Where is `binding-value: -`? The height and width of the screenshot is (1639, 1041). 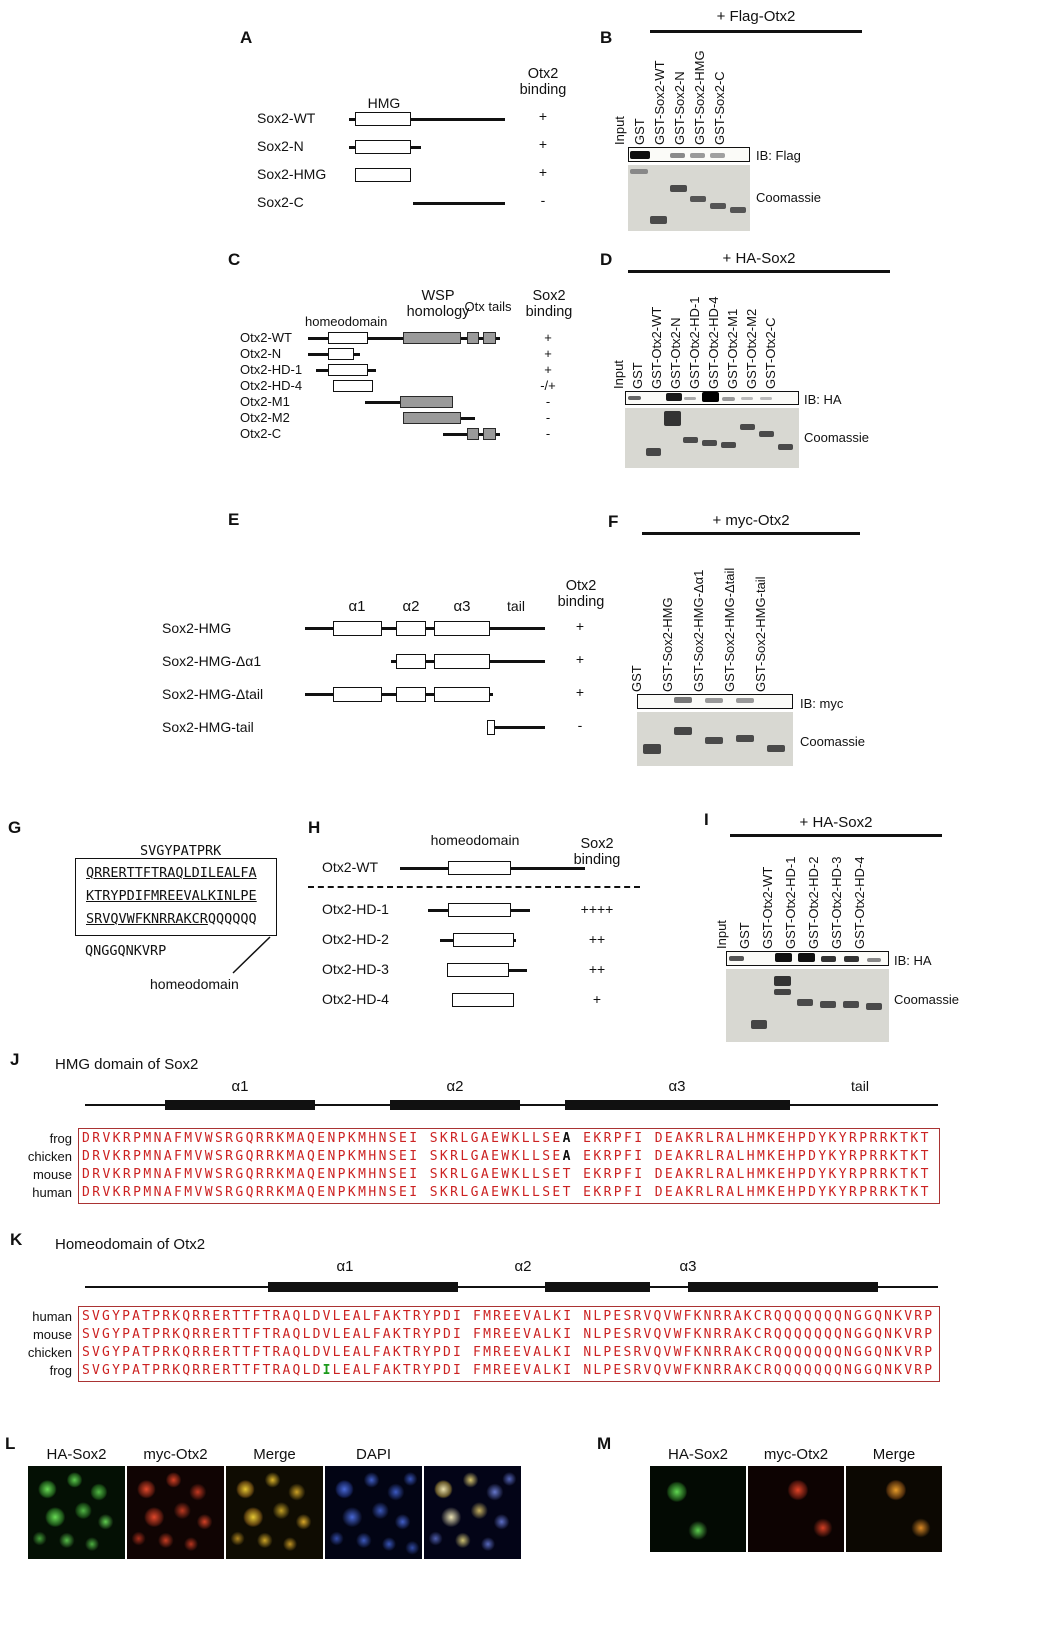
binding-value: - is located at coordinates (580, 725).